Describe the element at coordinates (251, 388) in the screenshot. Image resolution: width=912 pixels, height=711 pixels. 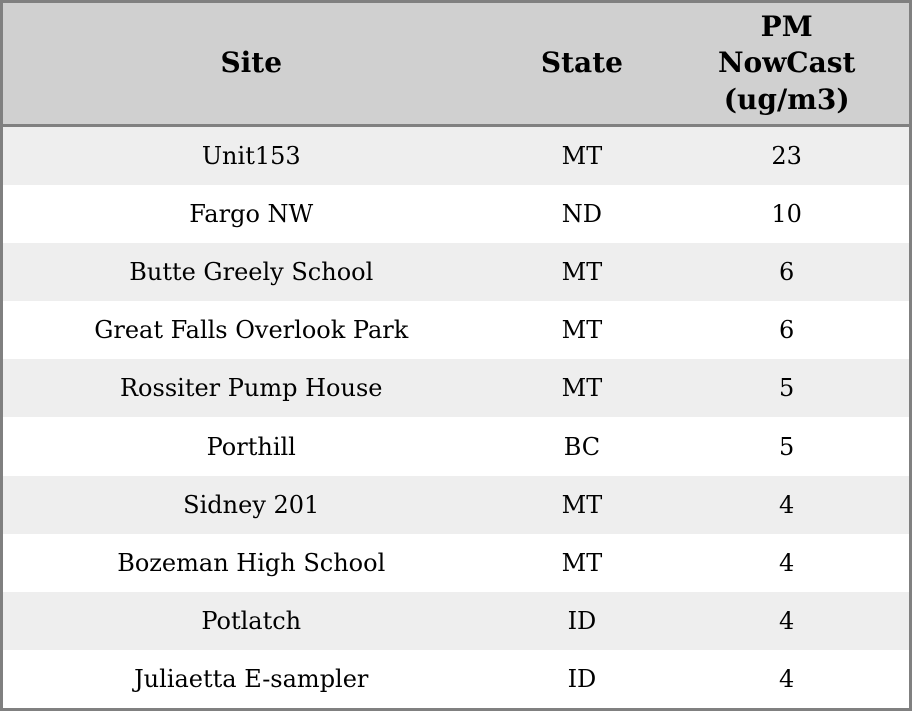
I see `site-cell: Rossiter Pump House` at that location.